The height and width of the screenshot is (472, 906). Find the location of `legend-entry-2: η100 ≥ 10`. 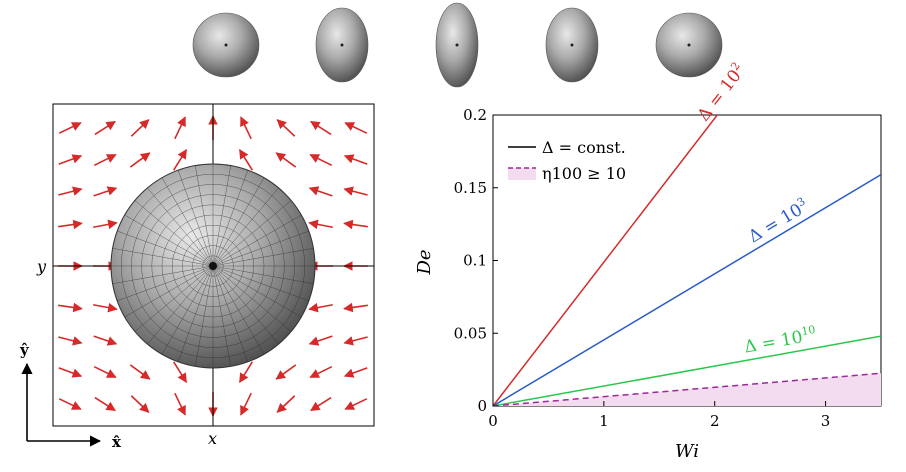

legend-entry-2: η100 ≥ 10 is located at coordinates (584, 173).